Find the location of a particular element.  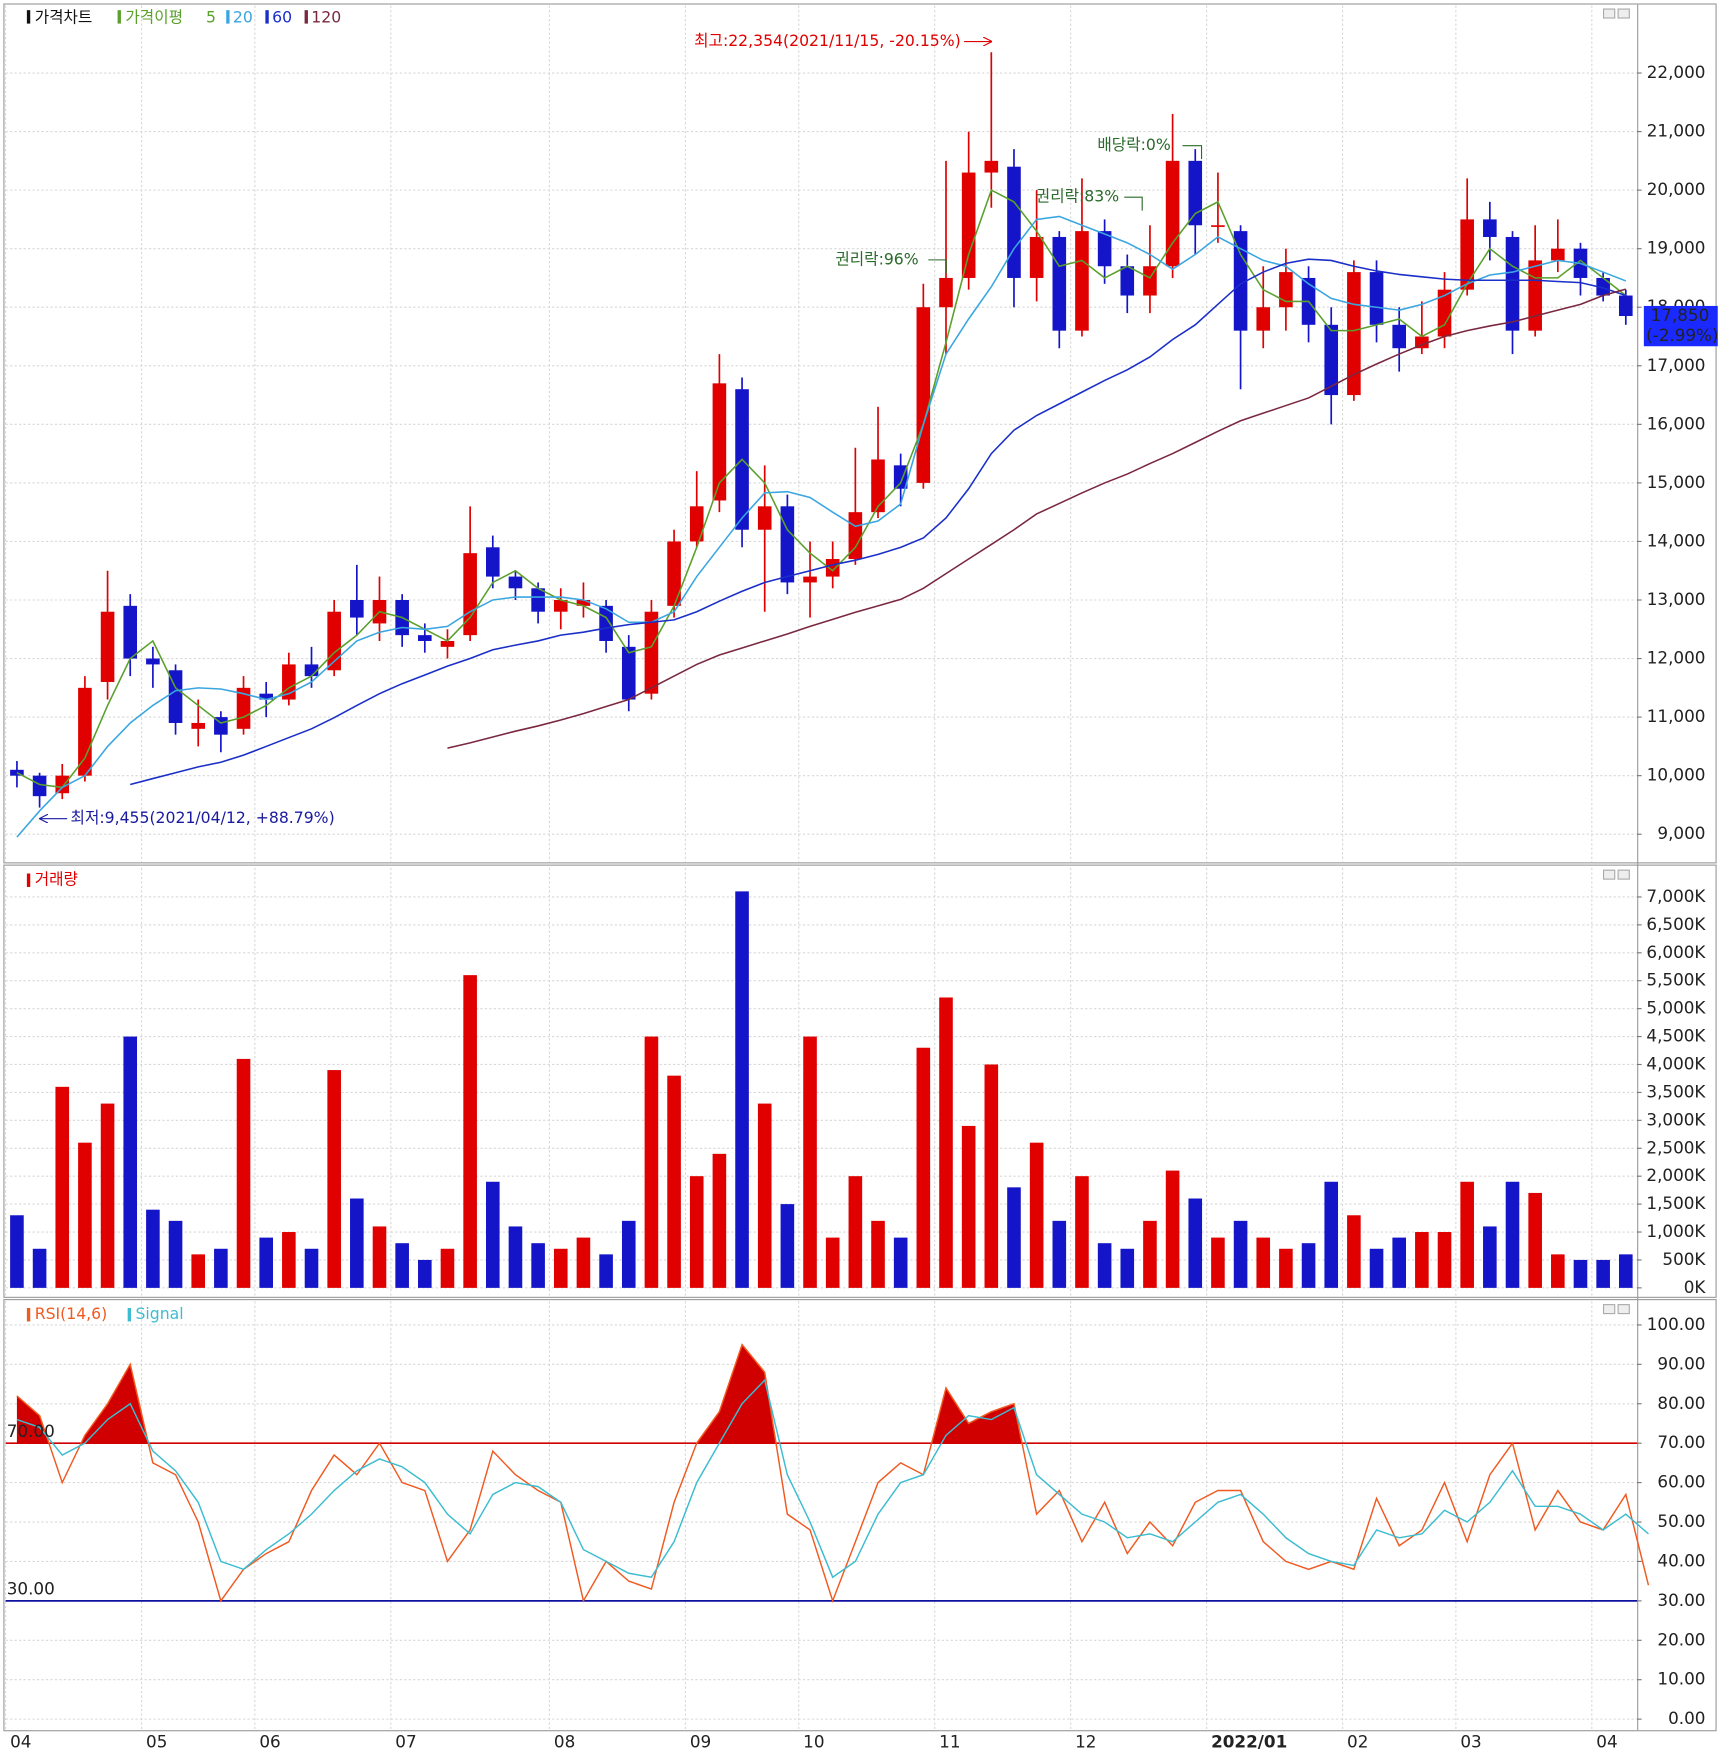

x-tick-label: 08 is located at coordinates (564, 1741).